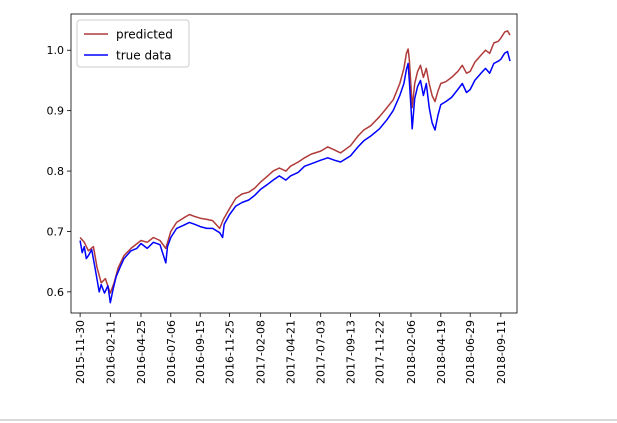 Image resolution: width=617 pixels, height=423 pixels. What do you see at coordinates (80, 352) in the screenshot?
I see `x-tick-label: 2015-11-30` at bounding box center [80, 352].